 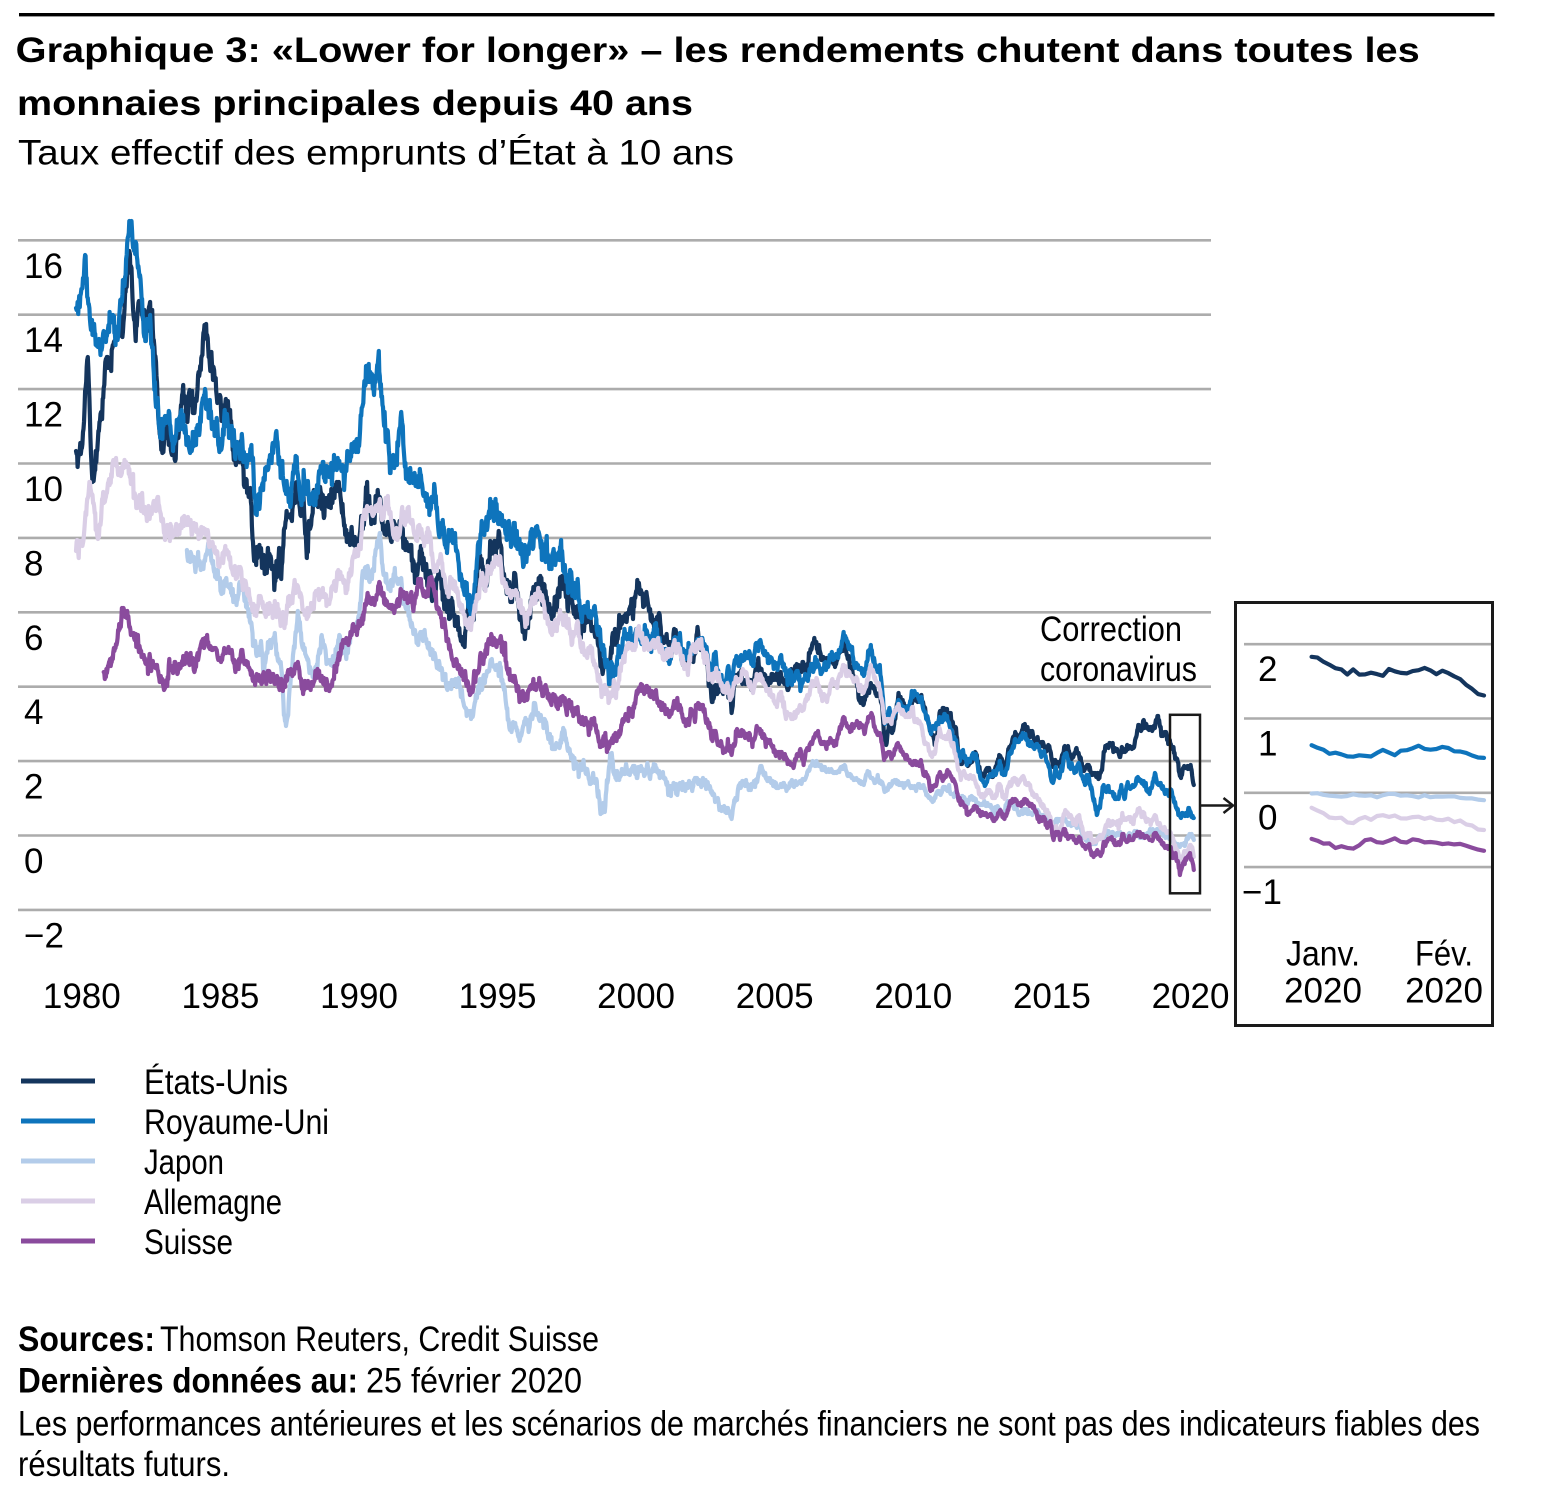 What do you see at coordinates (1323, 954) in the screenshot?
I see `svg-text: Janv.` at bounding box center [1323, 954].